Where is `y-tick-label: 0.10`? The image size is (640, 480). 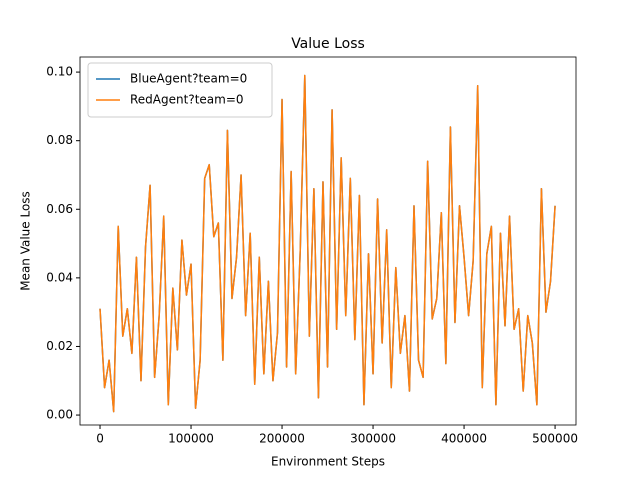
y-tick-label: 0.10 is located at coordinates (59, 72).